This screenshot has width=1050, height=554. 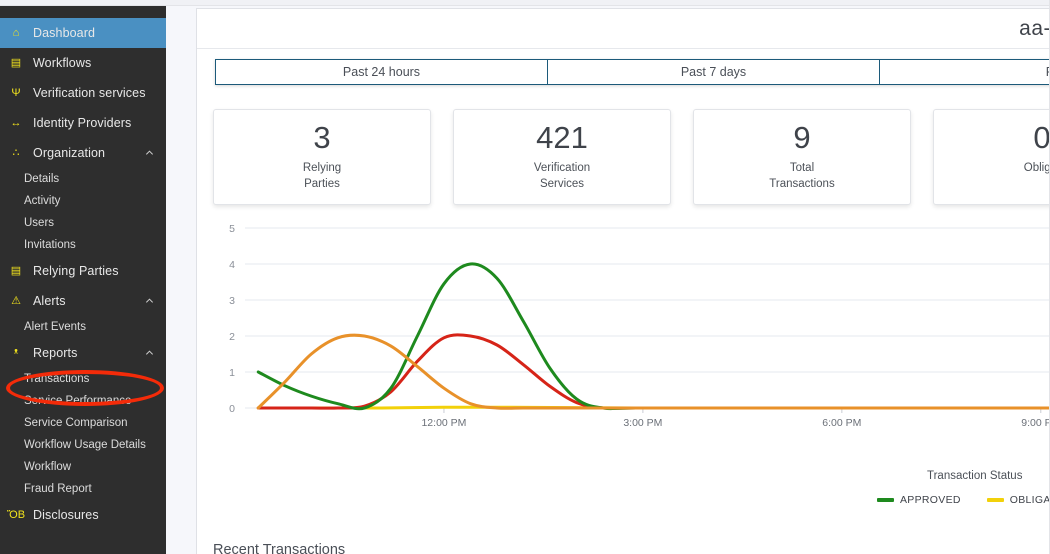 I want to click on chart-y-tick-label: 0, so click(x=232, y=409).